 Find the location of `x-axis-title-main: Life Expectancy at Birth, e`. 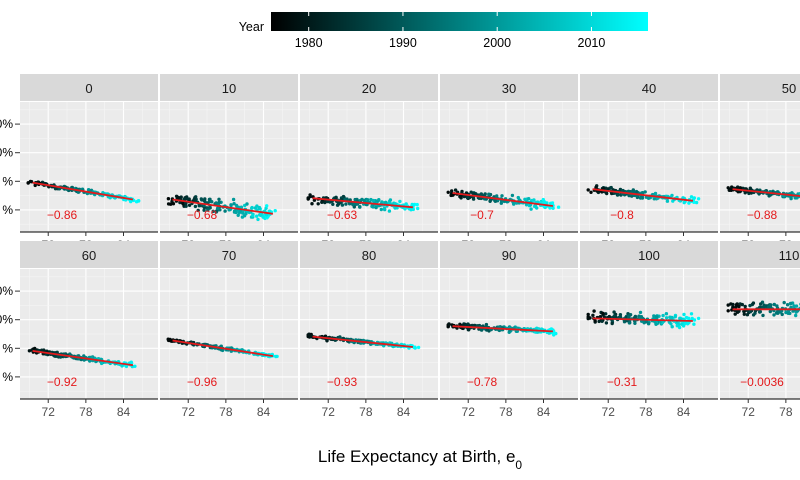

x-axis-title-main: Life Expectancy at Birth, e is located at coordinates (417, 456).